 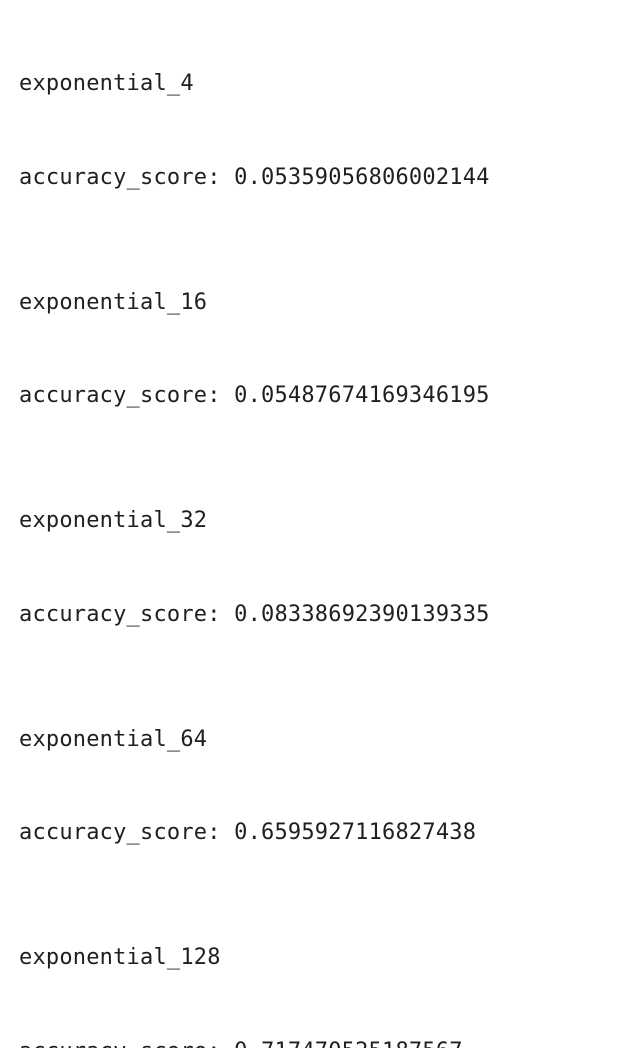 I want to click on accuracy-value: 0.05359056806002144, so click(x=362, y=177).